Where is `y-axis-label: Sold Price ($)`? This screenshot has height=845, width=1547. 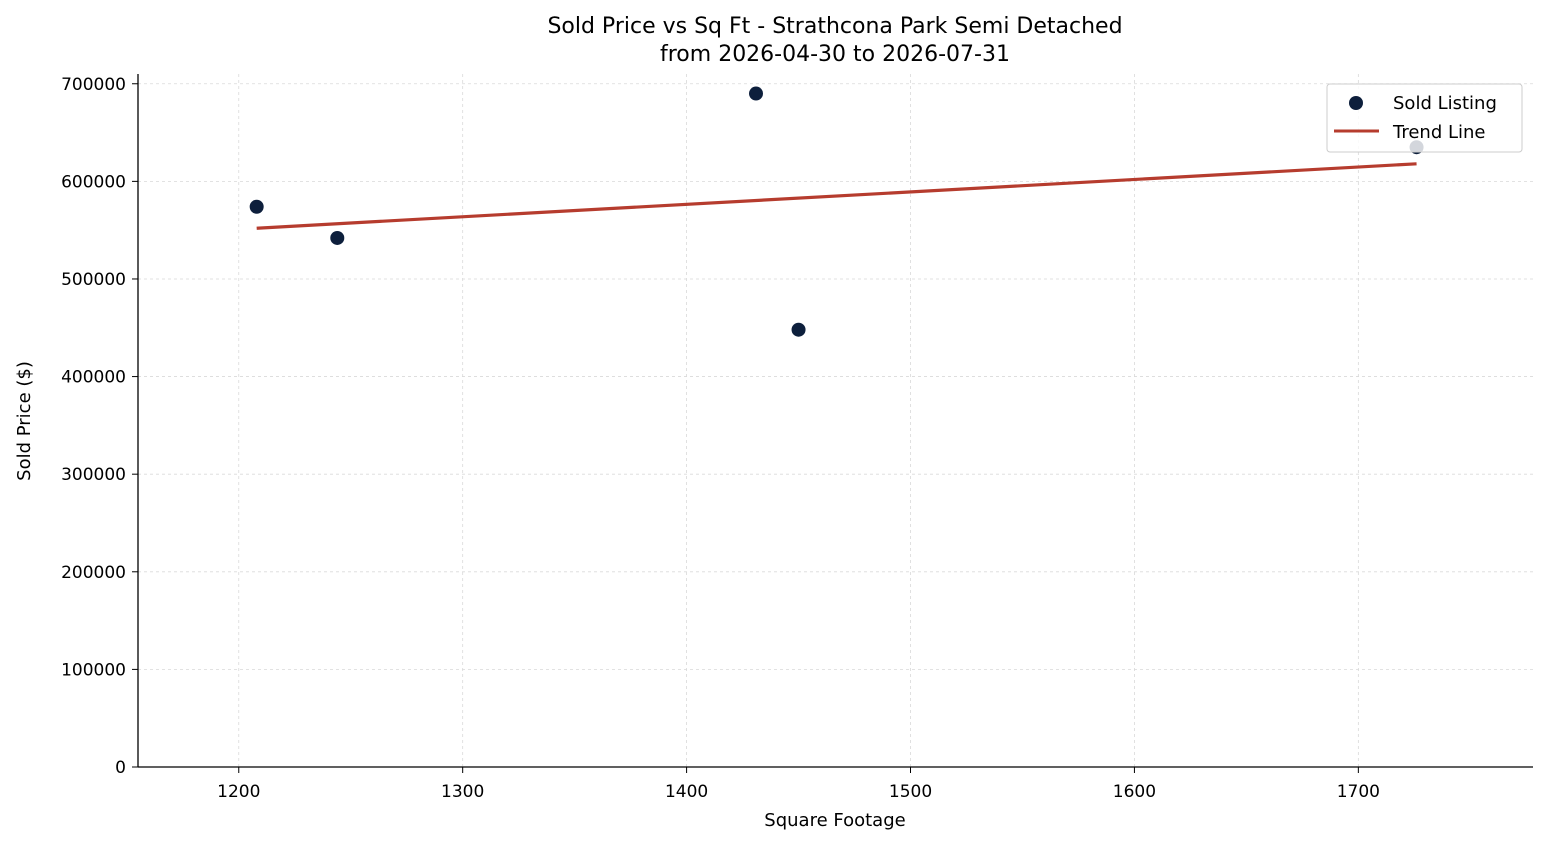
y-axis-label: Sold Price ($) is located at coordinates (24, 421).